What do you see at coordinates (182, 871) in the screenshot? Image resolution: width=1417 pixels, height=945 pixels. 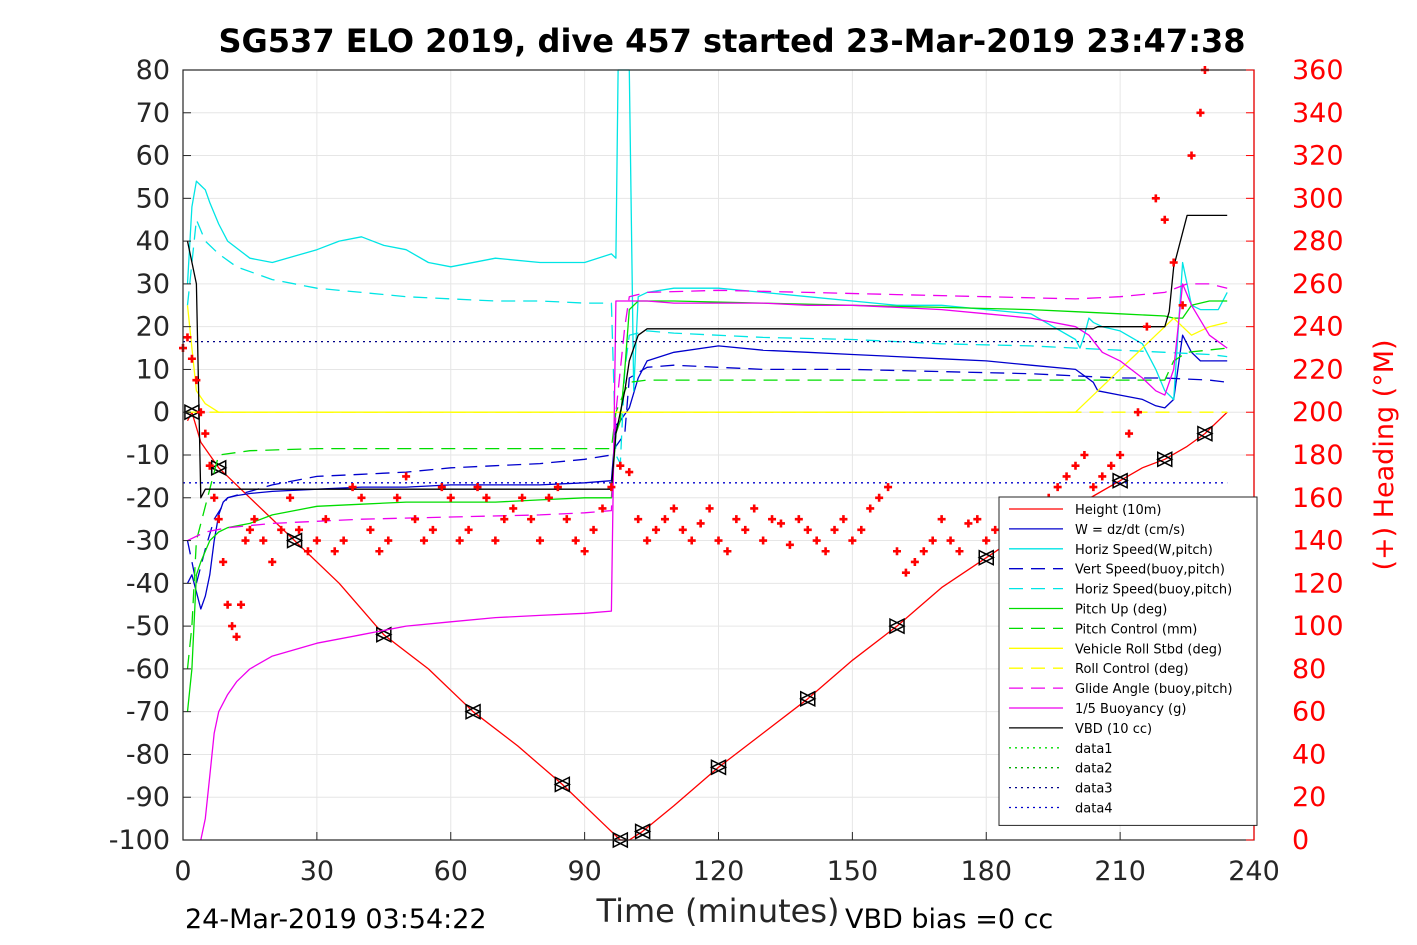 I see `x-tick-label: 0` at bounding box center [182, 871].